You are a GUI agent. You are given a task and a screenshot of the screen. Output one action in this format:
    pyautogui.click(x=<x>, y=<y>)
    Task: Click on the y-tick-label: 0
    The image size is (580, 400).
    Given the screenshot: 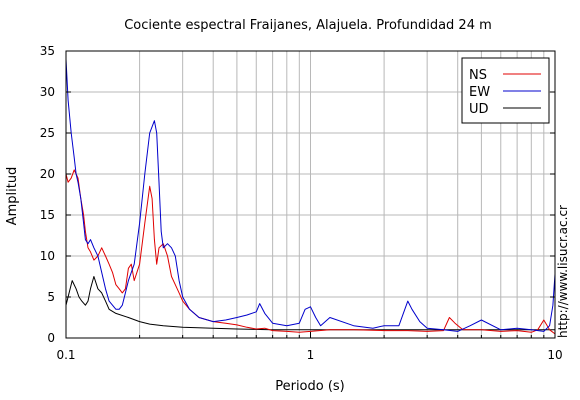 What is the action you would take?
    pyautogui.click(x=51, y=338)
    